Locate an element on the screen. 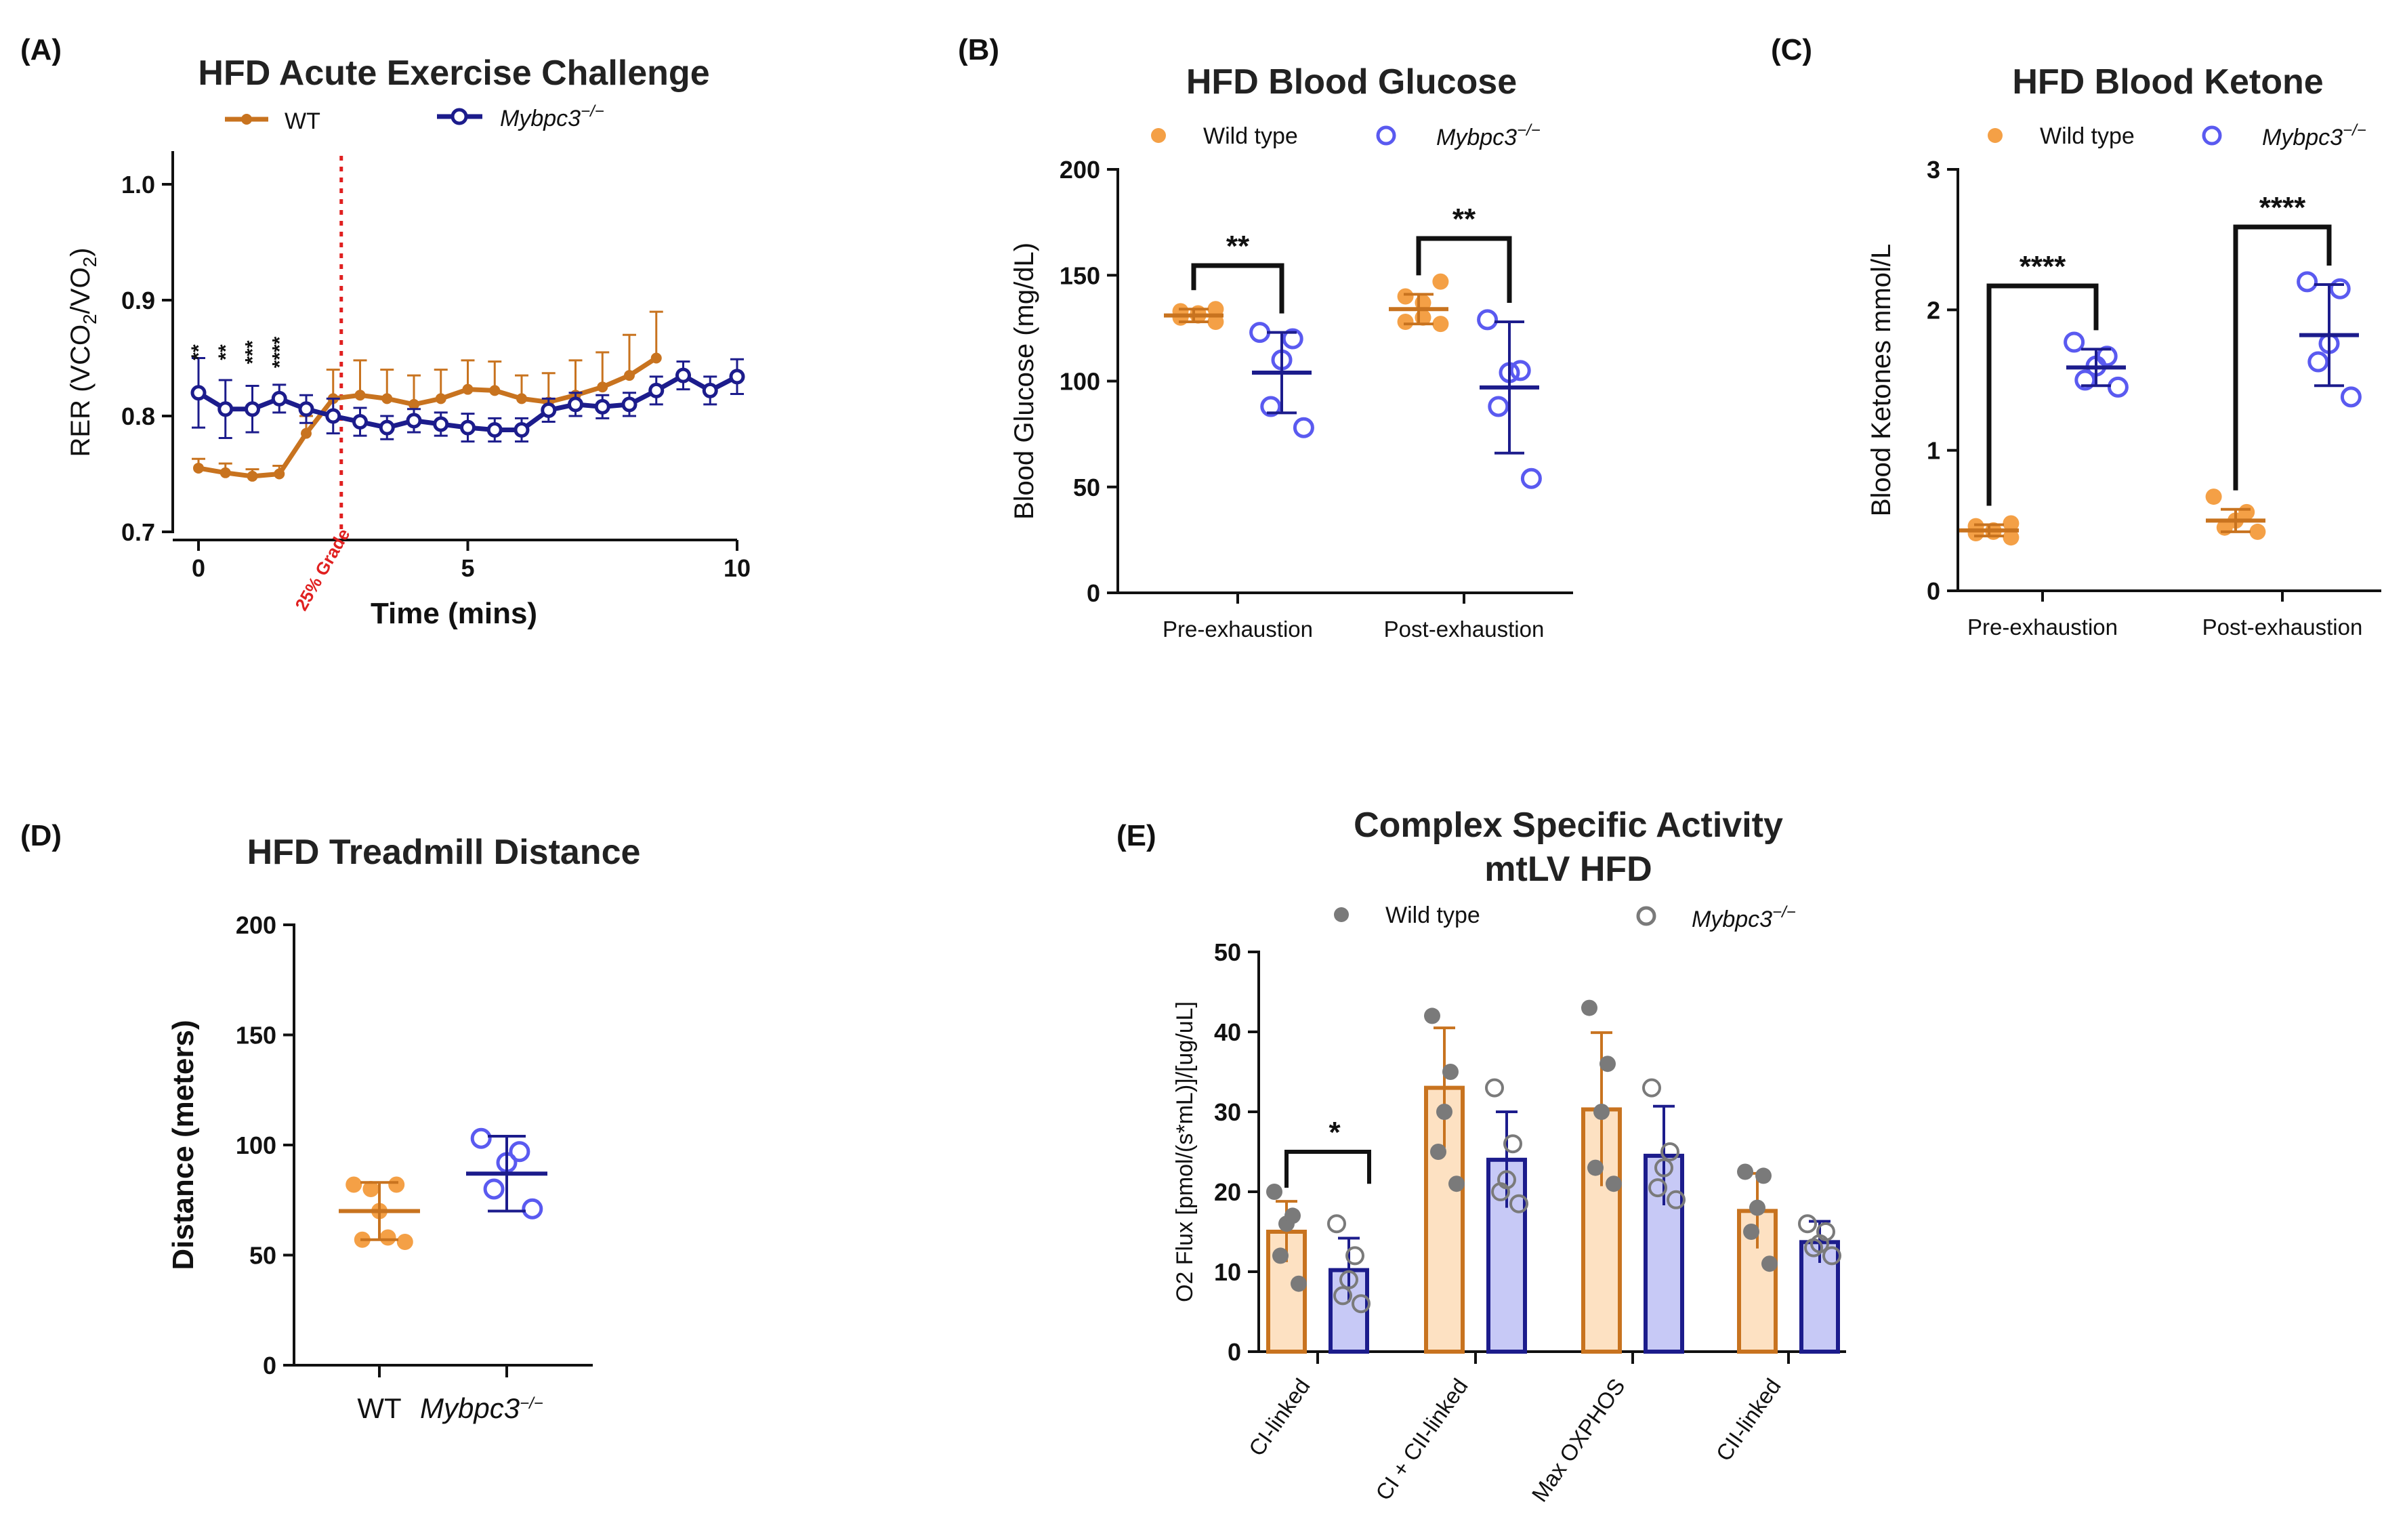 This screenshot has width=2405, height=1540. x-tick-label: 0 is located at coordinates (198, 568).